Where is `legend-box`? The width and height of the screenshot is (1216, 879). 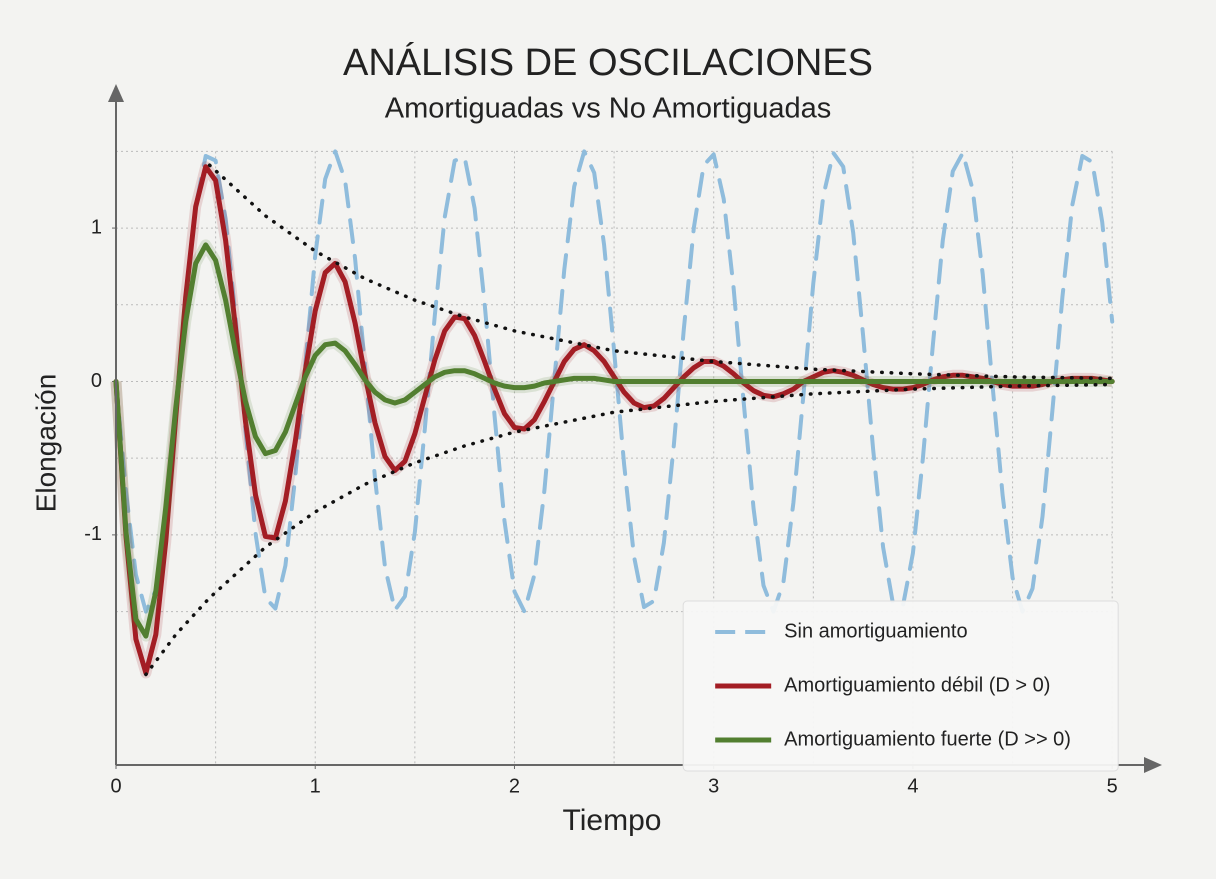
legend-box is located at coordinates (900, 686).